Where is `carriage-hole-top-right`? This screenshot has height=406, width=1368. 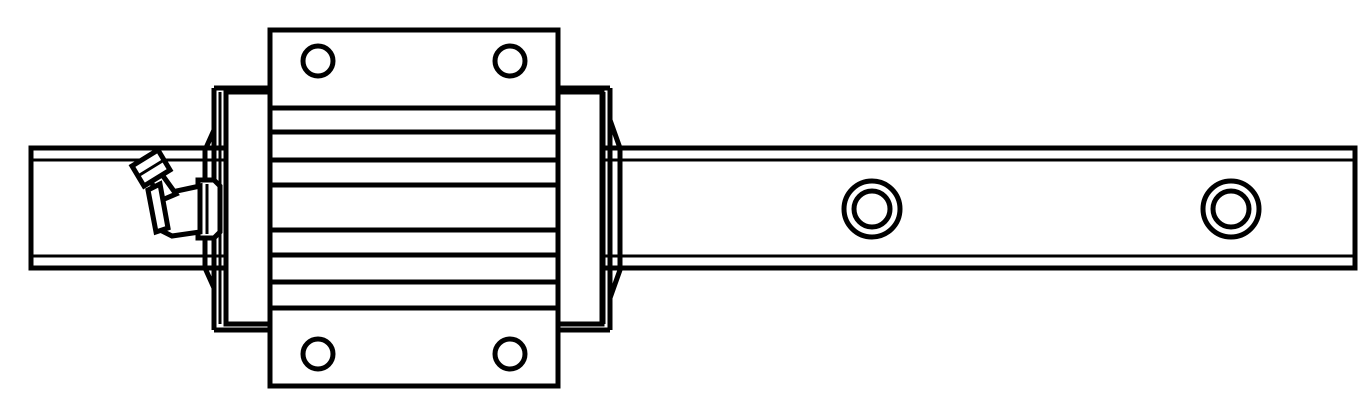 carriage-hole-top-right is located at coordinates (510, 61).